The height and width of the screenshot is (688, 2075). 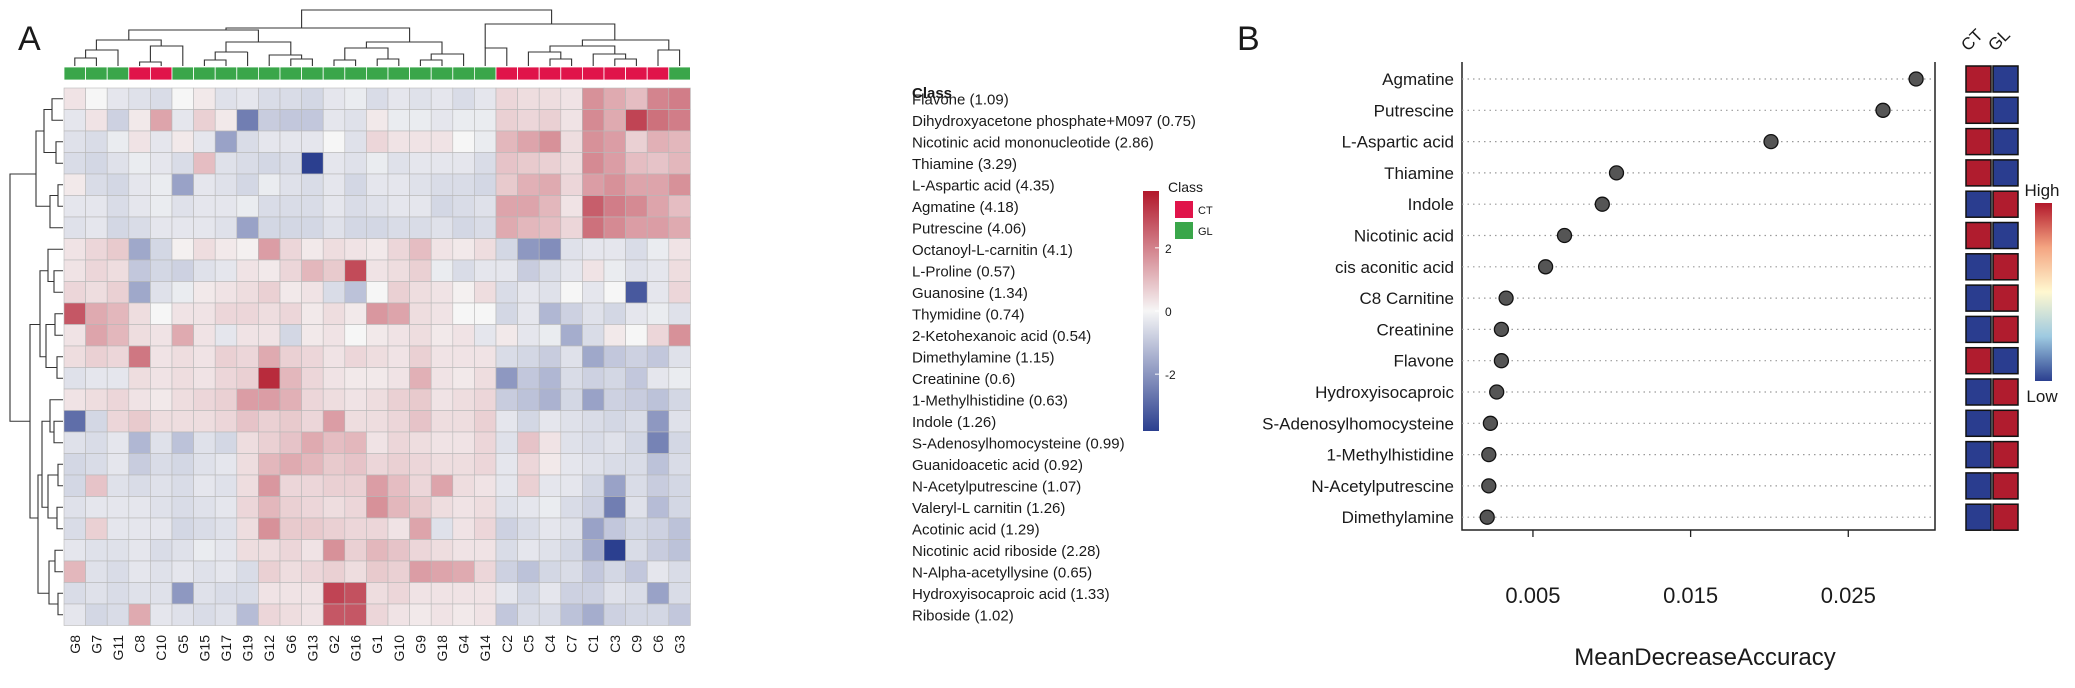 I want to click on column-label: G18, so click(x=442, y=648).